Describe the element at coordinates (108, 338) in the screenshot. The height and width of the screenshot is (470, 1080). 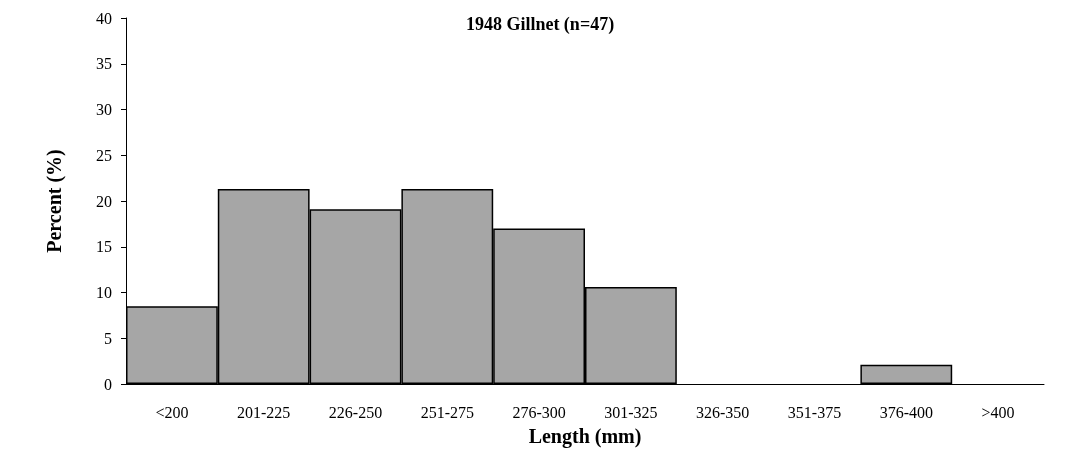
I see `y-tick-label: 5` at that location.